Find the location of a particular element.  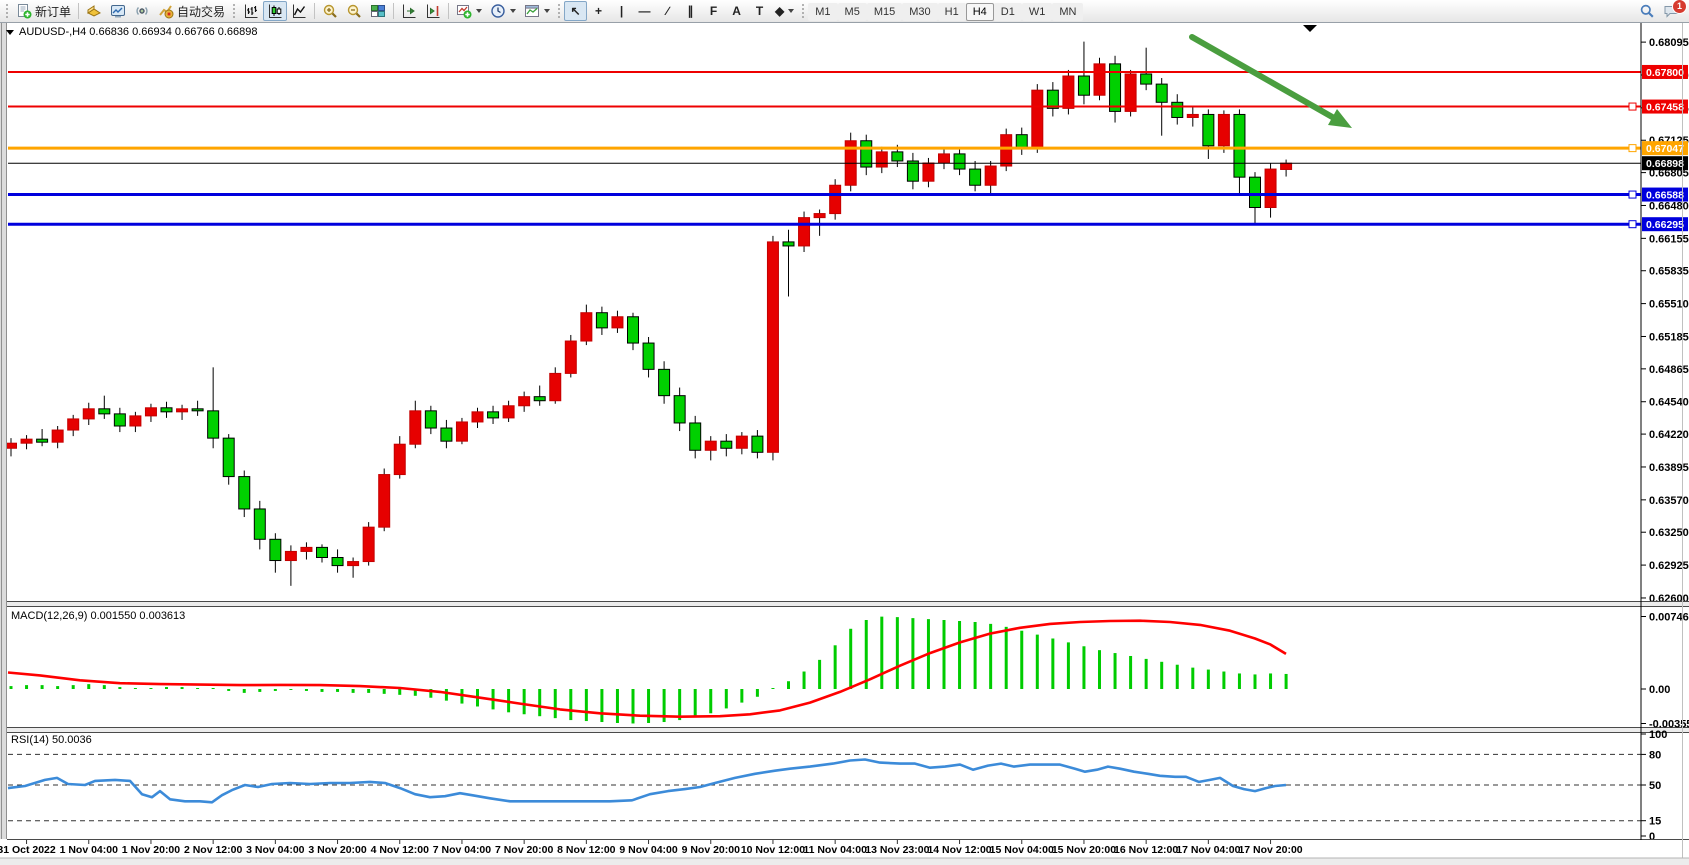

candlestick-chart-icon is located at coordinates (275, 11).